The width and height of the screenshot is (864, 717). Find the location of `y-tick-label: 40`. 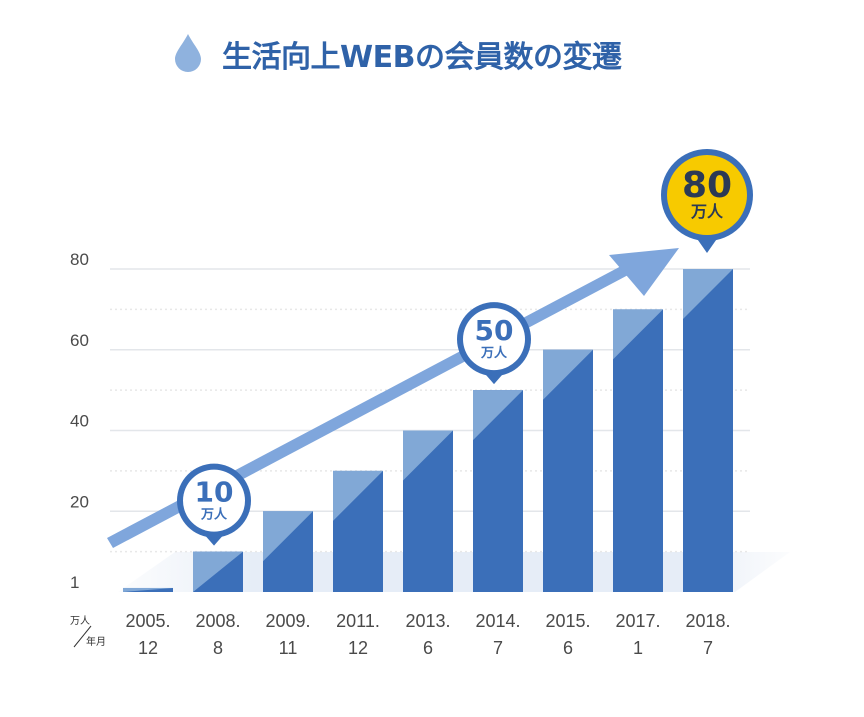

y-tick-label: 40 is located at coordinates (79, 421).